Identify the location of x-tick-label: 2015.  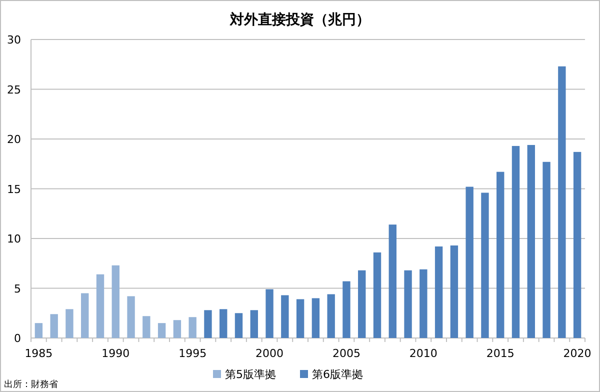
(500, 353).